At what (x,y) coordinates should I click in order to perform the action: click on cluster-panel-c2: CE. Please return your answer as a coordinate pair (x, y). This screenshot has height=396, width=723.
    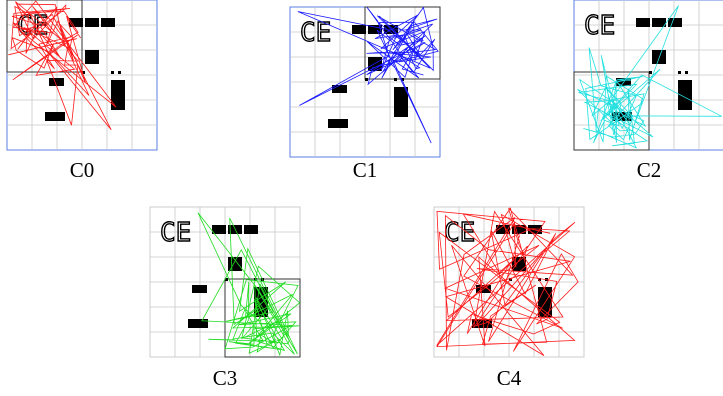
    Looking at the image, I should click on (648, 75).